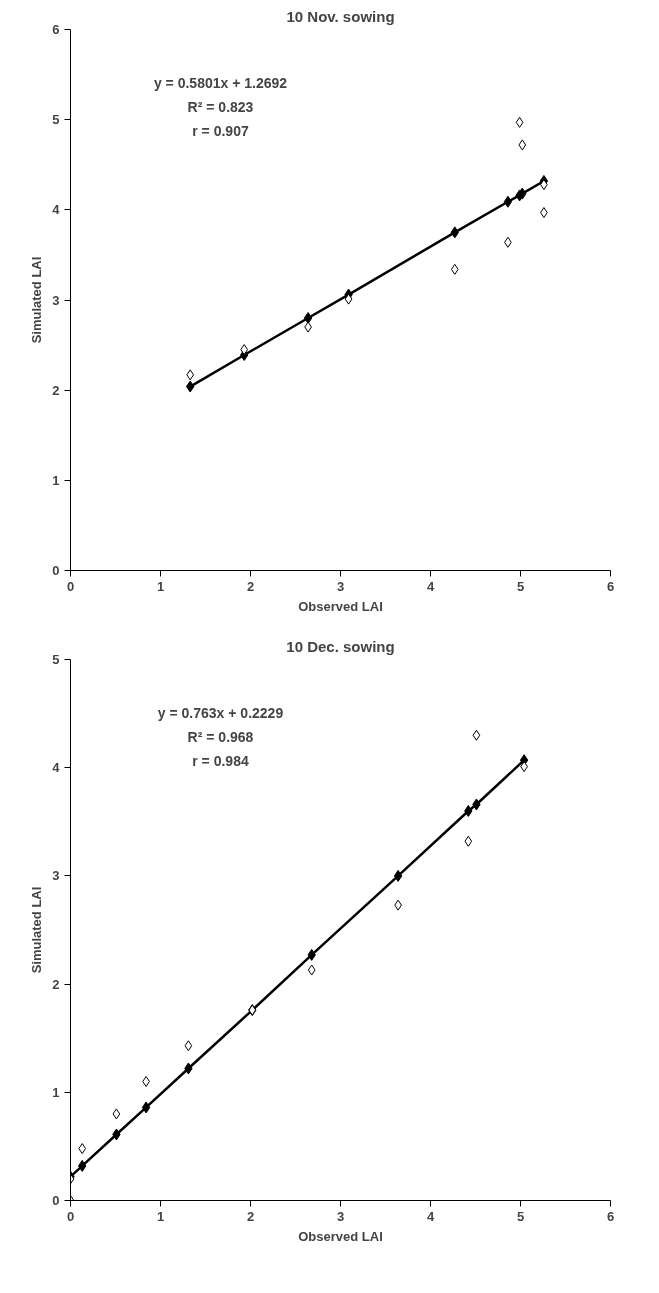 The image size is (659, 1293). What do you see at coordinates (220, 712) in the screenshot?
I see `annotation: y = 0.763x + 0.2229` at bounding box center [220, 712].